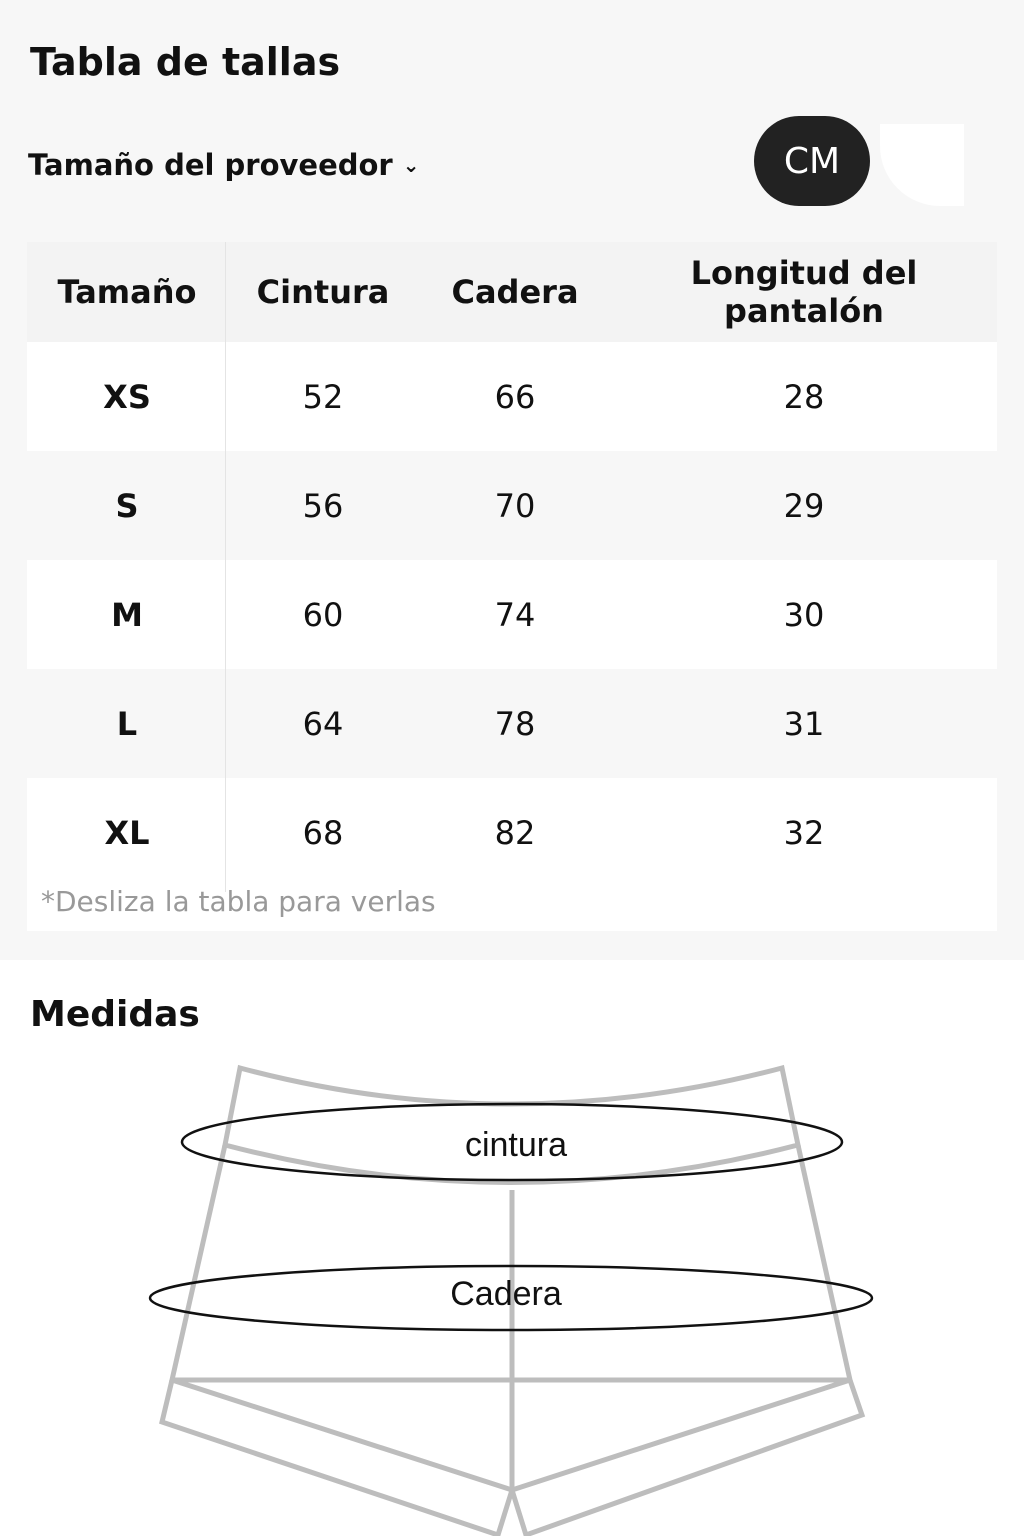 The height and width of the screenshot is (1536, 1024). Describe the element at coordinates (516, 1145) in the screenshot. I see `waist-label: cintura` at that location.